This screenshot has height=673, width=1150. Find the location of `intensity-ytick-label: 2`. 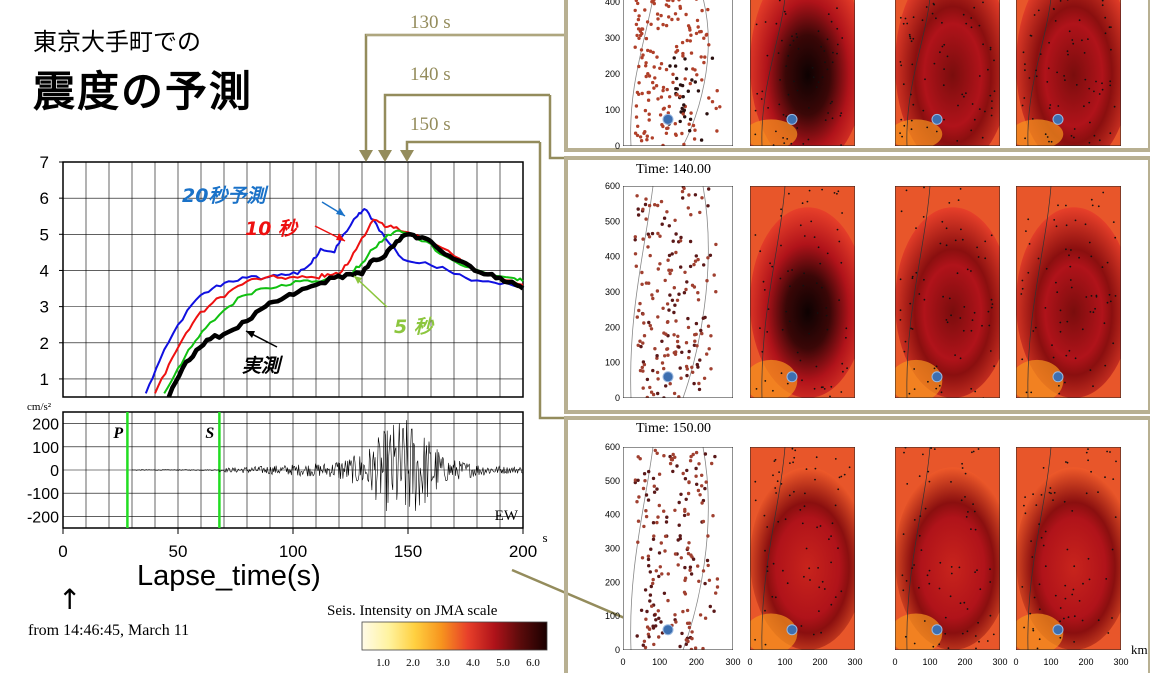

intensity-ytick-label: 2 is located at coordinates (44, 343).